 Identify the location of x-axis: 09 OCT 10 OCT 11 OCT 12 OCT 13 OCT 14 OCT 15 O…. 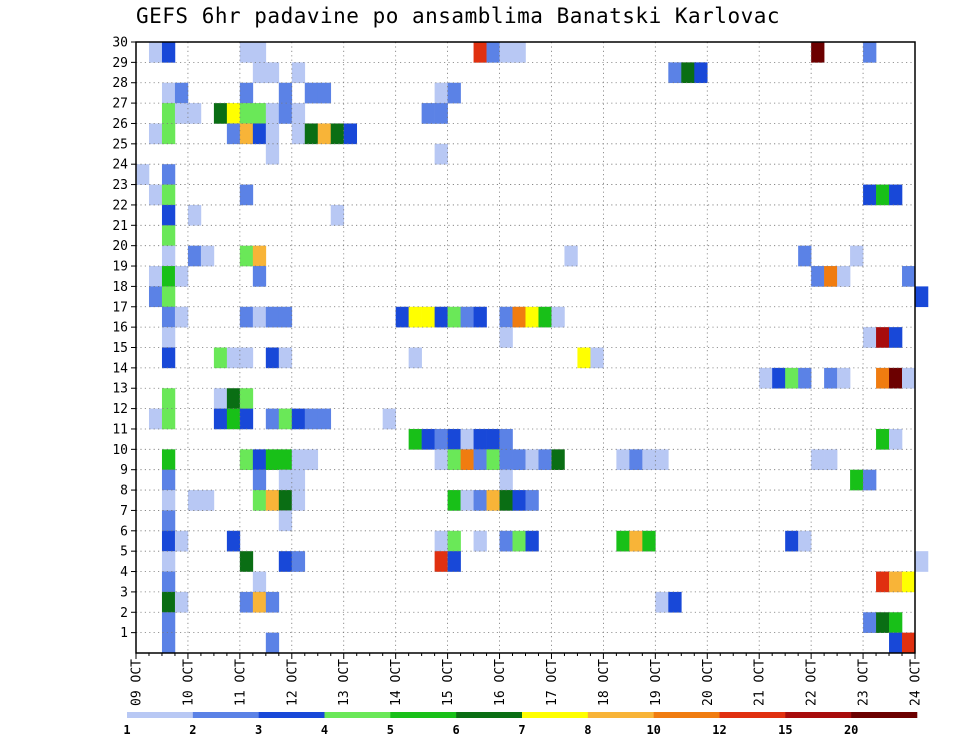
(527, 679).